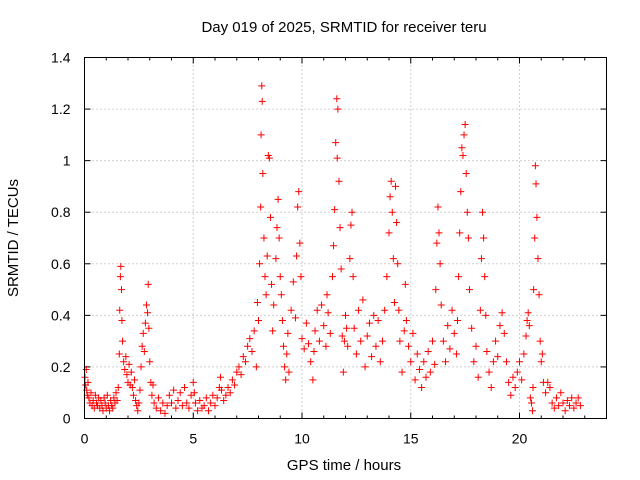  What do you see at coordinates (61, 367) in the screenshot?
I see `y-tick-label: 0.2` at bounding box center [61, 367].